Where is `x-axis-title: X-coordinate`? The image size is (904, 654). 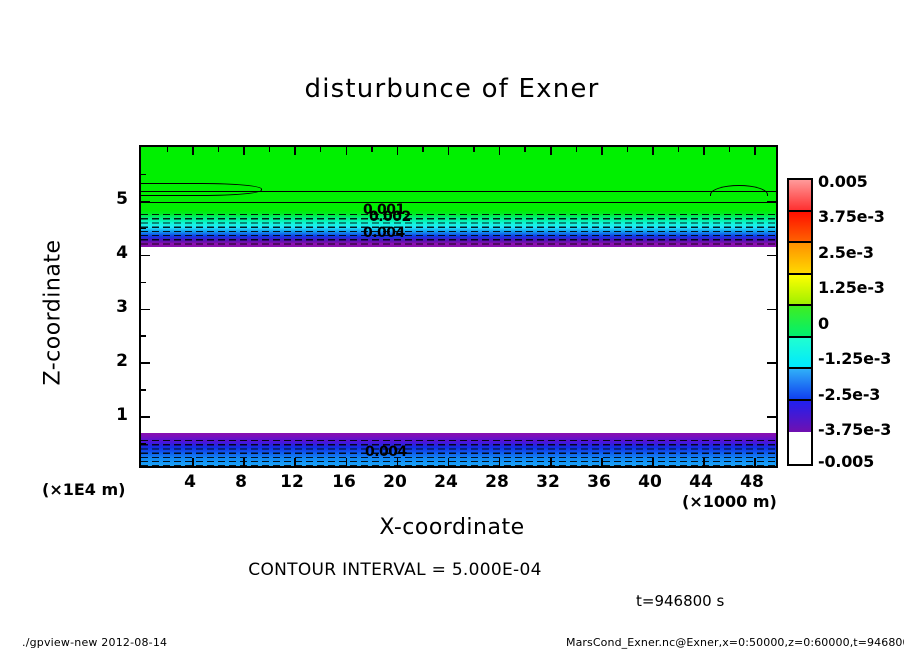 x-axis-title: X-coordinate is located at coordinates (452, 527).